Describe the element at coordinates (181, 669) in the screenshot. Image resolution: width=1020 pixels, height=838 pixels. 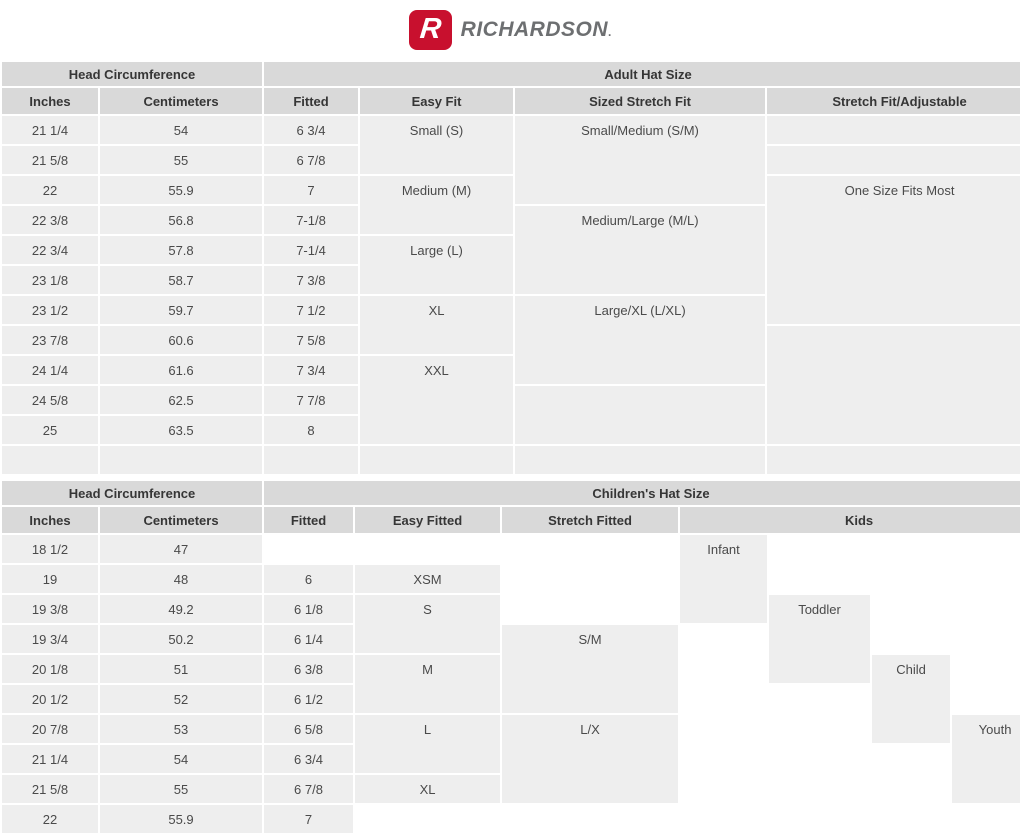
I see `children-centimeters-cell: 51` at that location.